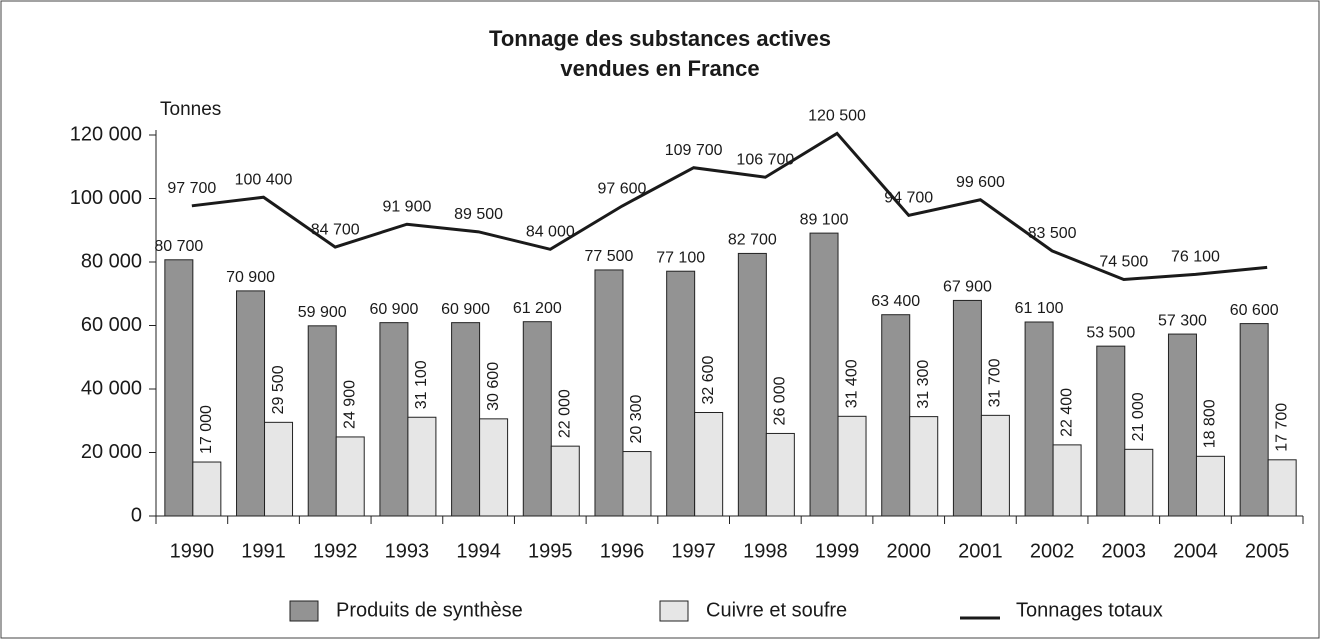 This screenshot has height=639, width=1320. What do you see at coordinates (837, 551) in the screenshot?
I see `x-tick-label: 1999` at bounding box center [837, 551].